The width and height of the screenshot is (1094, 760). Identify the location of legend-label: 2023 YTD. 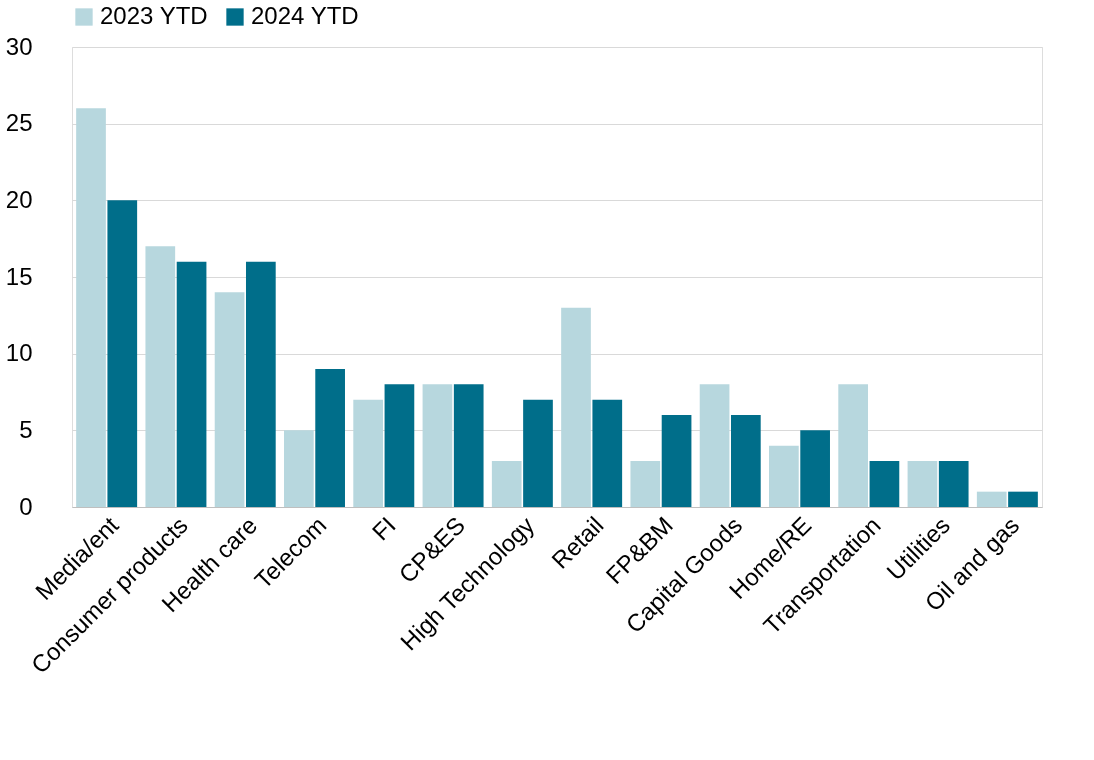
(154, 15).